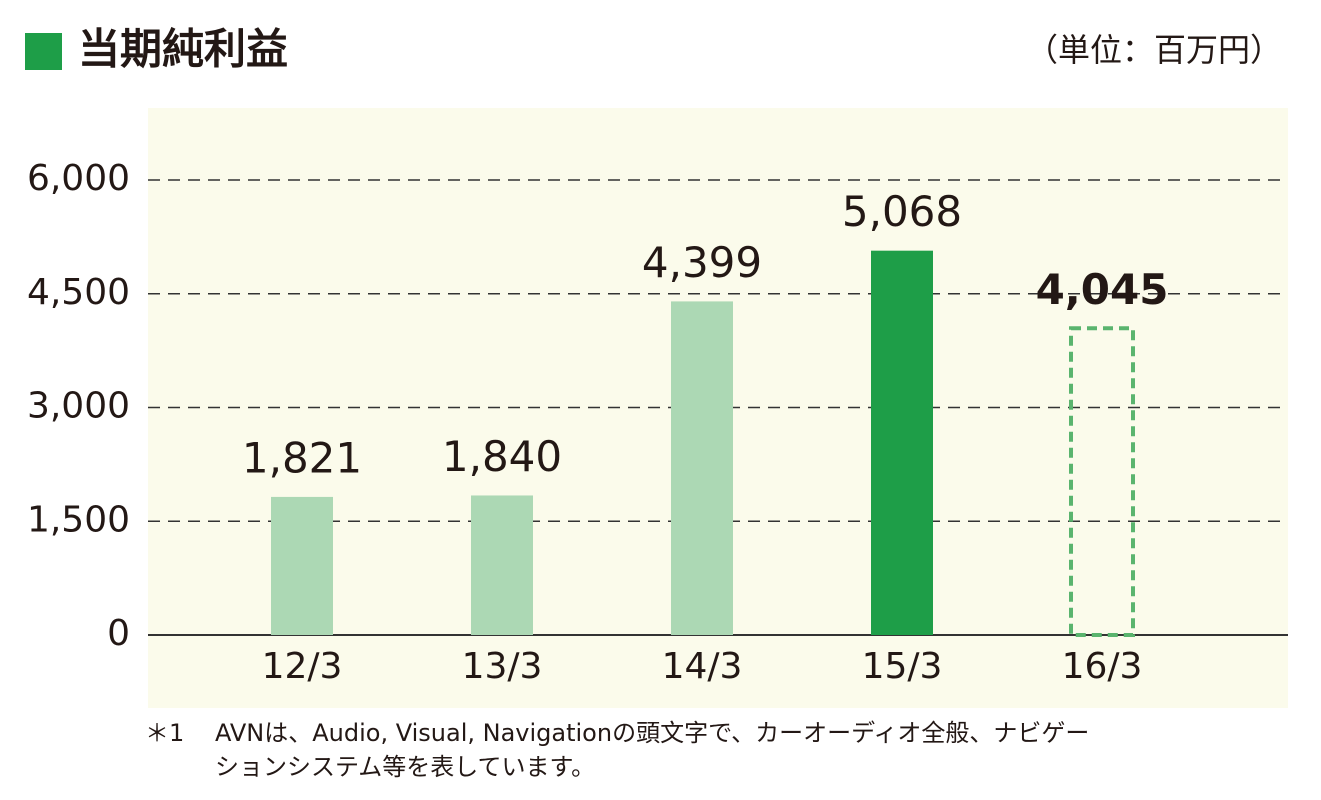 Image resolution: width=1321 pixels, height=800 pixels. Describe the element at coordinates (1102, 289) in the screenshot. I see `value-label: 4,045` at that location.